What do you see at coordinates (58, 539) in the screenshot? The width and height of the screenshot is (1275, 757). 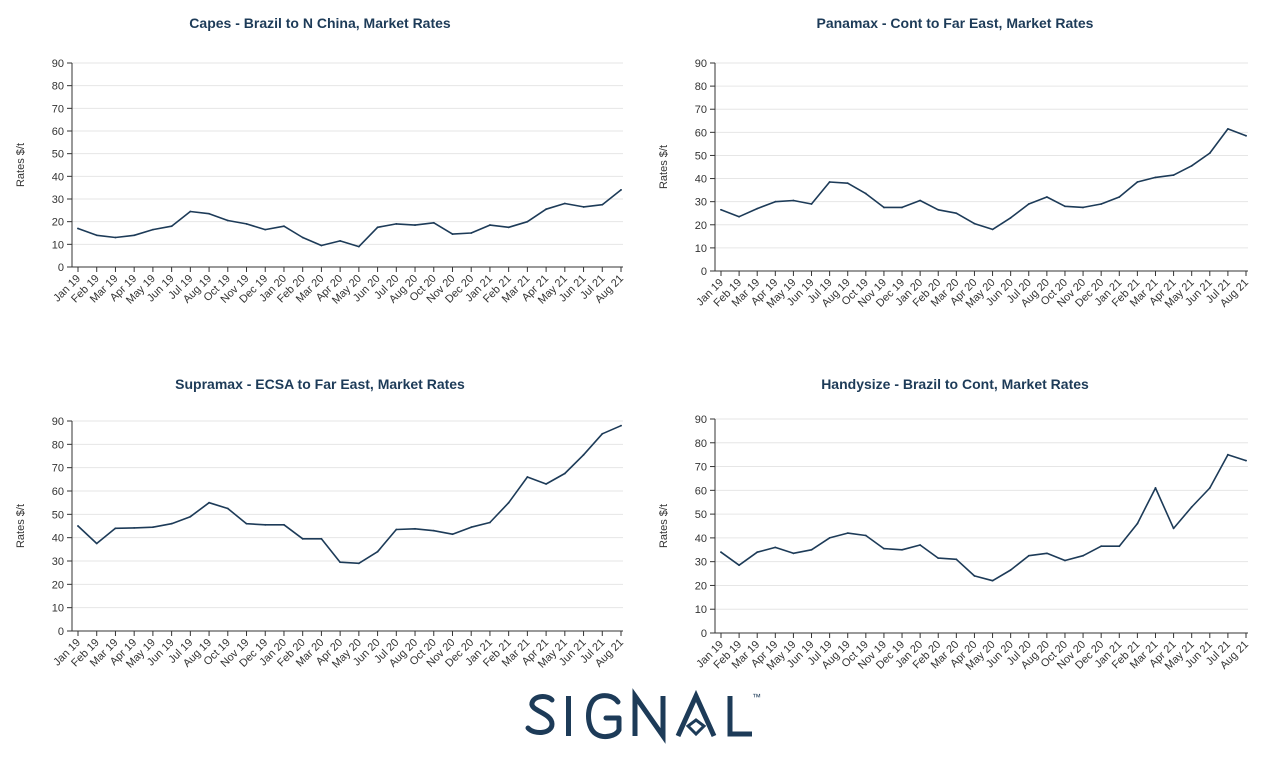 I see `y-tick-label: 40` at bounding box center [58, 539].